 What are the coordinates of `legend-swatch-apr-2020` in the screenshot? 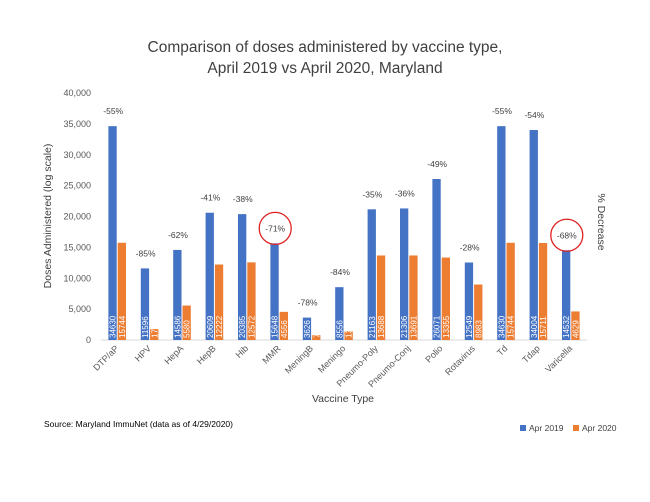 It's located at (576, 428).